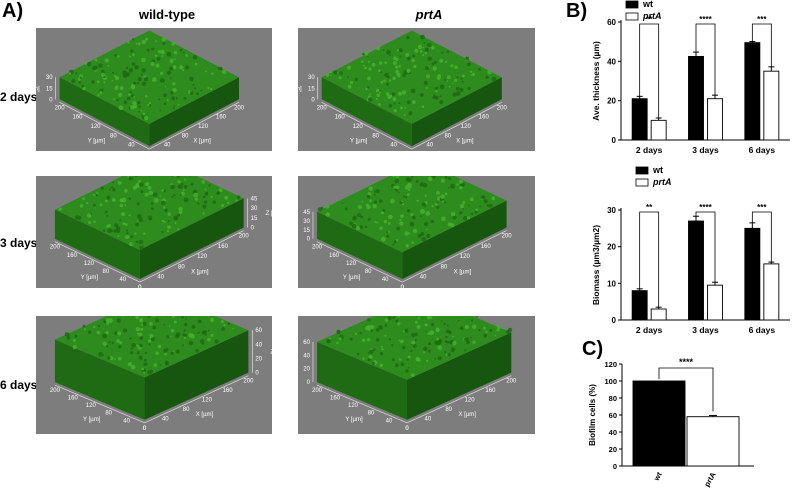 This screenshot has width=796, height=496. Describe the element at coordinates (649, 259) in the screenshot. I see `significance-bracket` at that location.